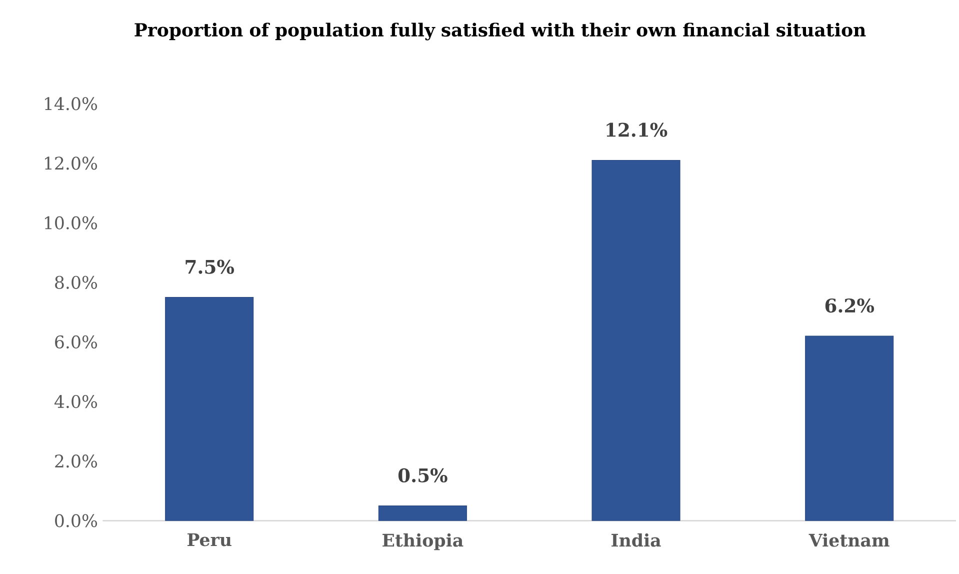 Image resolution: width=959 pixels, height=574 pixels. What do you see at coordinates (76, 342) in the screenshot?
I see `y-tick-label: 6.0%` at bounding box center [76, 342].